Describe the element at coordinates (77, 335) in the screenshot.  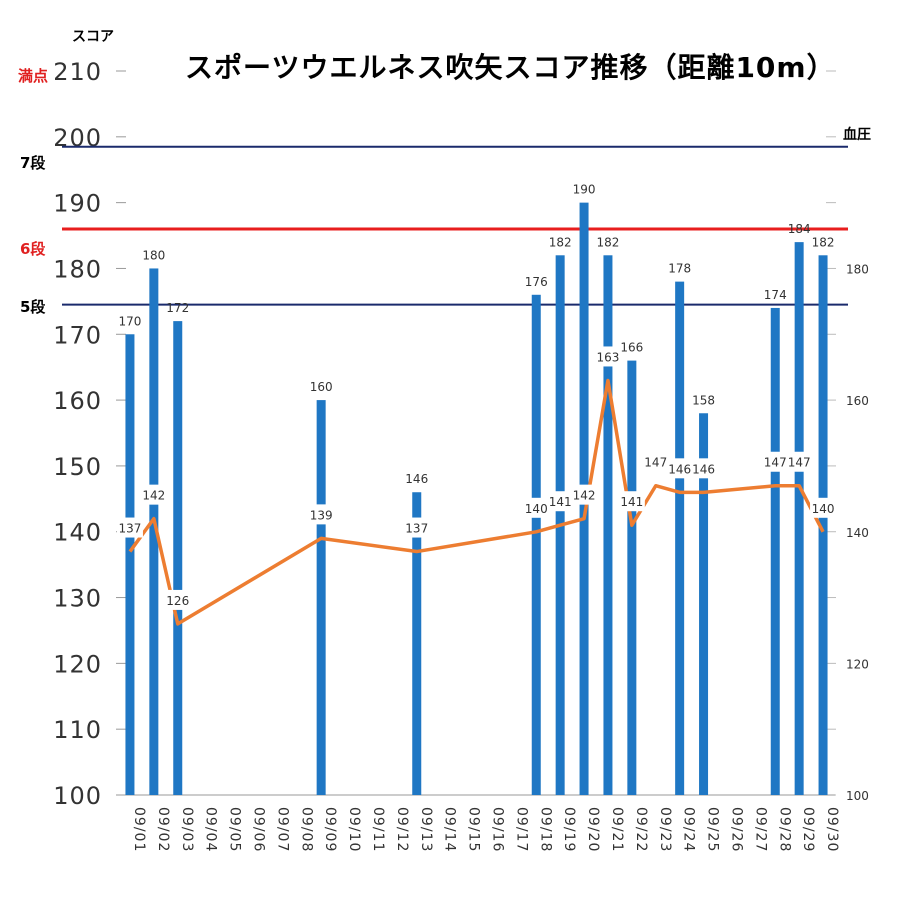
I see `left-tick-label: 170` at that location.